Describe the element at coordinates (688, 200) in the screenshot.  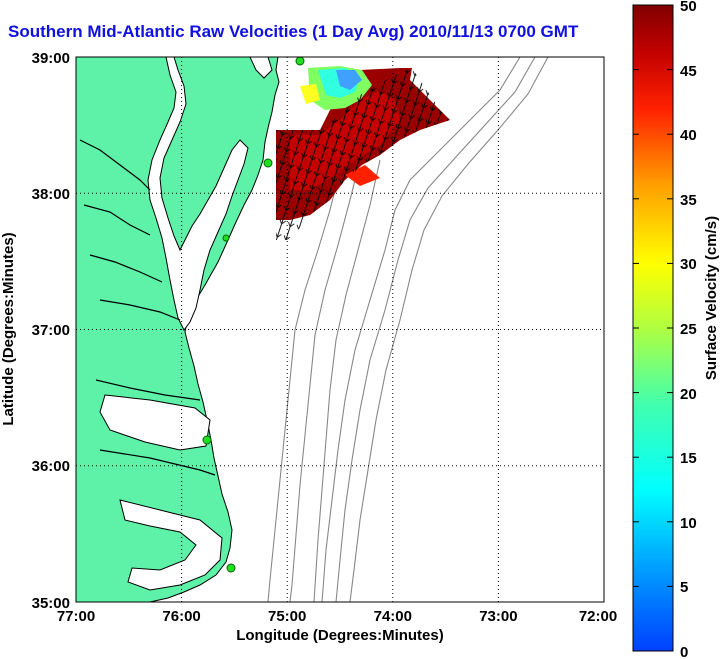
I see `colorbar-tick: 35` at that location.